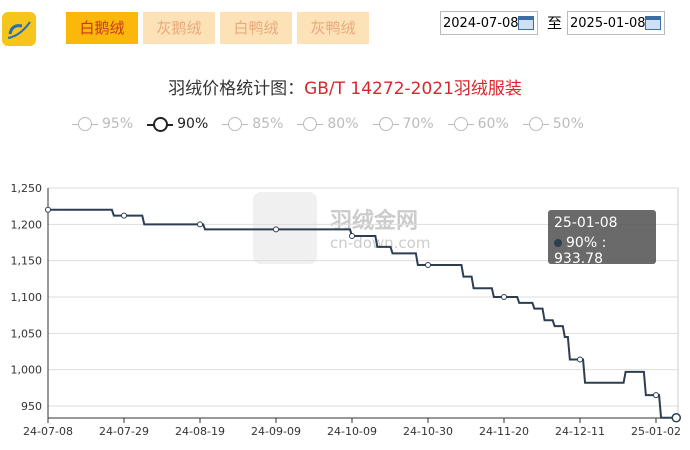 The height and width of the screenshot is (450, 690). What do you see at coordinates (580, 251) in the screenshot?
I see `tooltip-value: 90% : 933.78` at bounding box center [580, 251].